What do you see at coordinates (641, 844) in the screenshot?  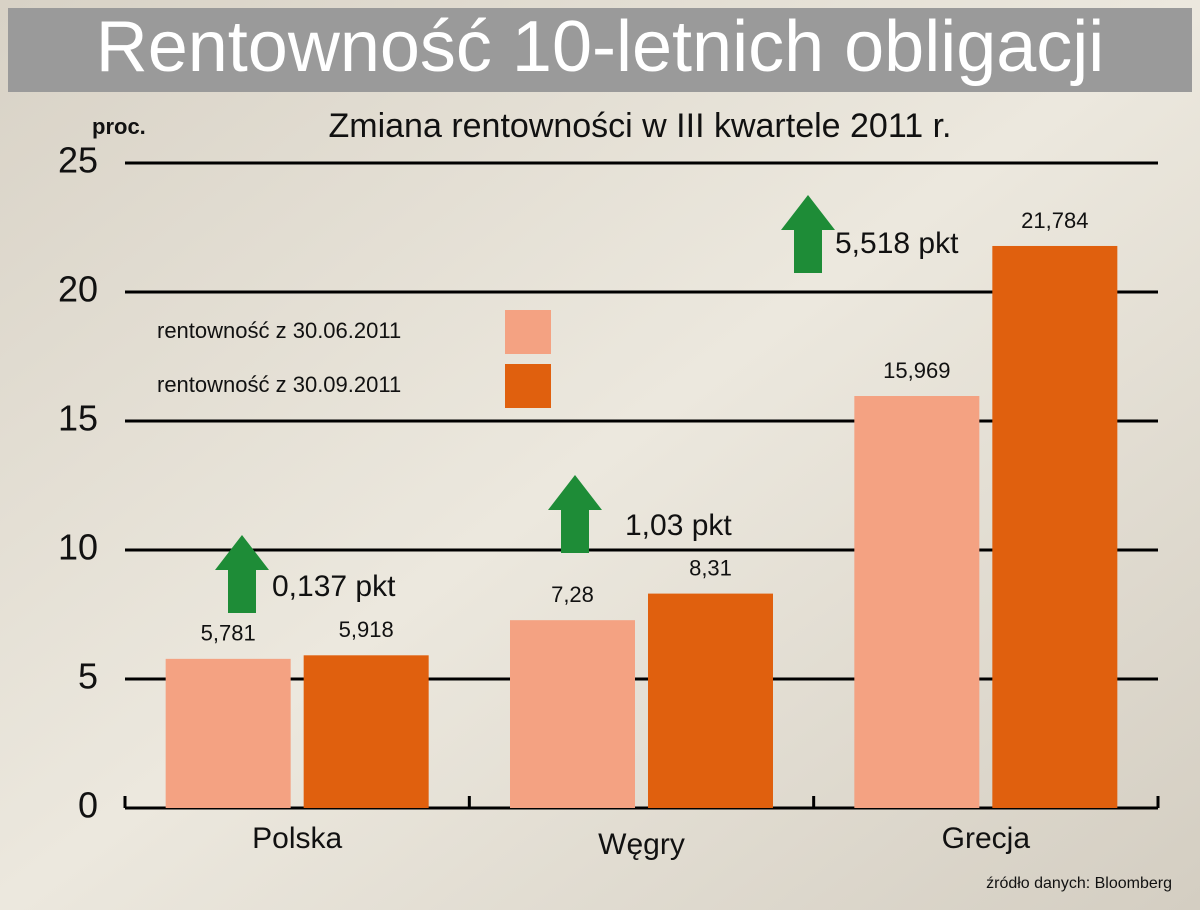 I see `x-tick-label: Węgry` at bounding box center [641, 844].